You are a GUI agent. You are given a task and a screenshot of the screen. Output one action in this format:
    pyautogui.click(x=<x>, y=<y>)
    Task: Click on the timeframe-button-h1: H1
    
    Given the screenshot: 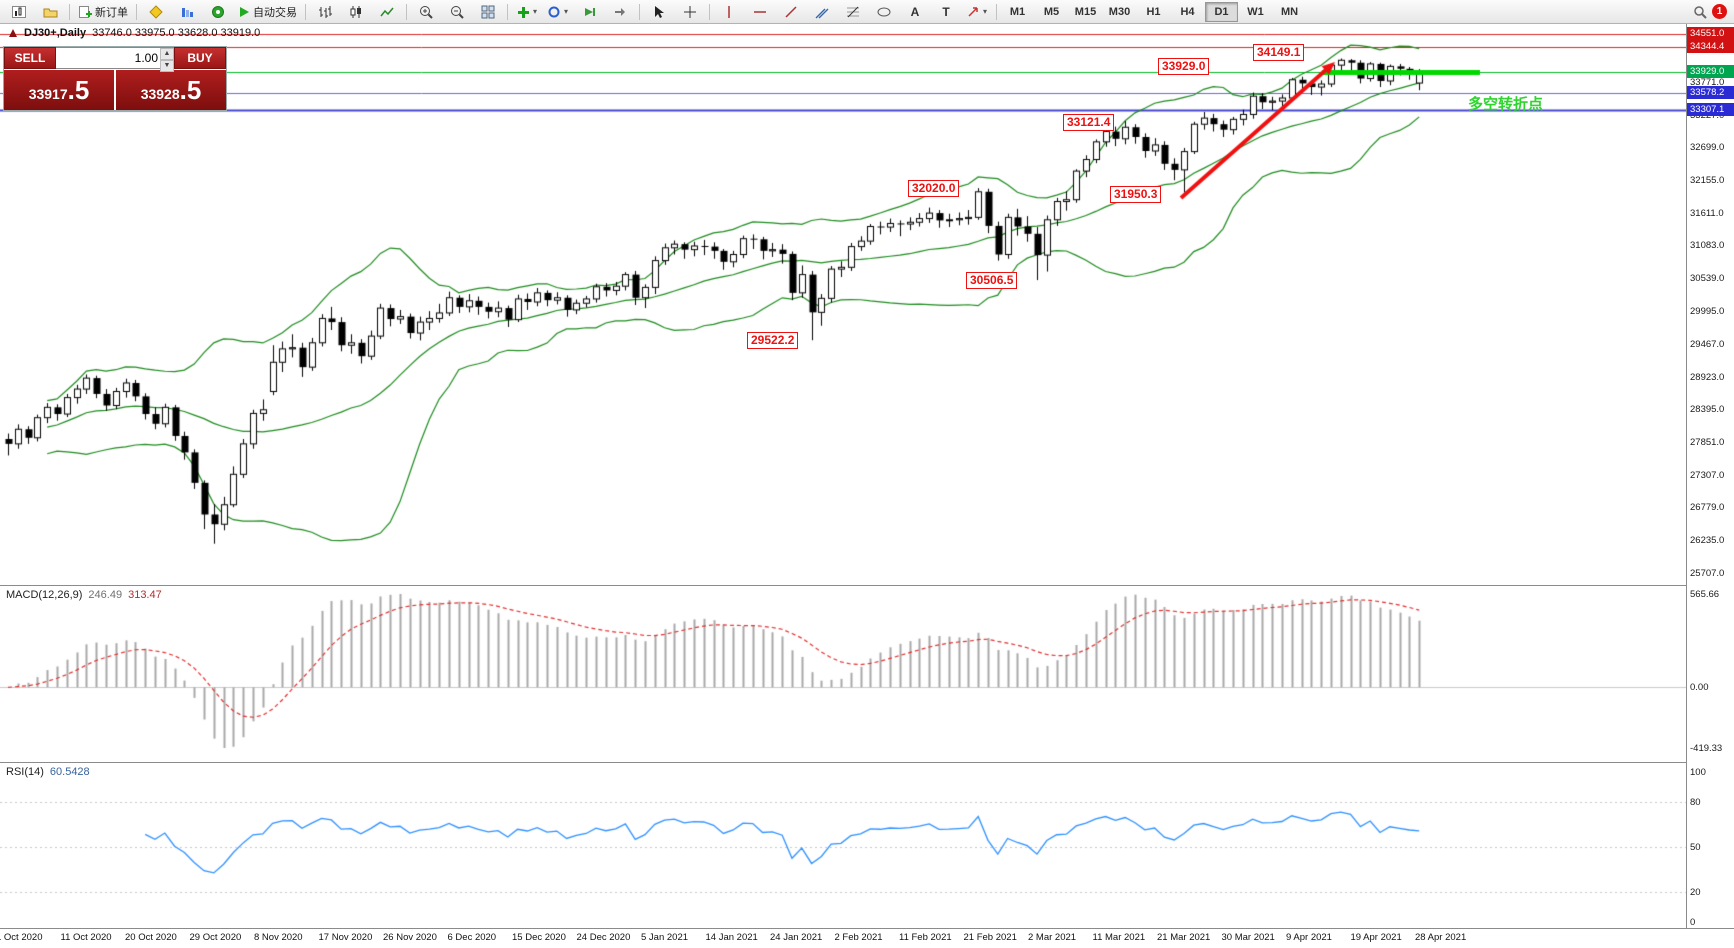 What is the action you would take?
    pyautogui.click(x=1153, y=11)
    